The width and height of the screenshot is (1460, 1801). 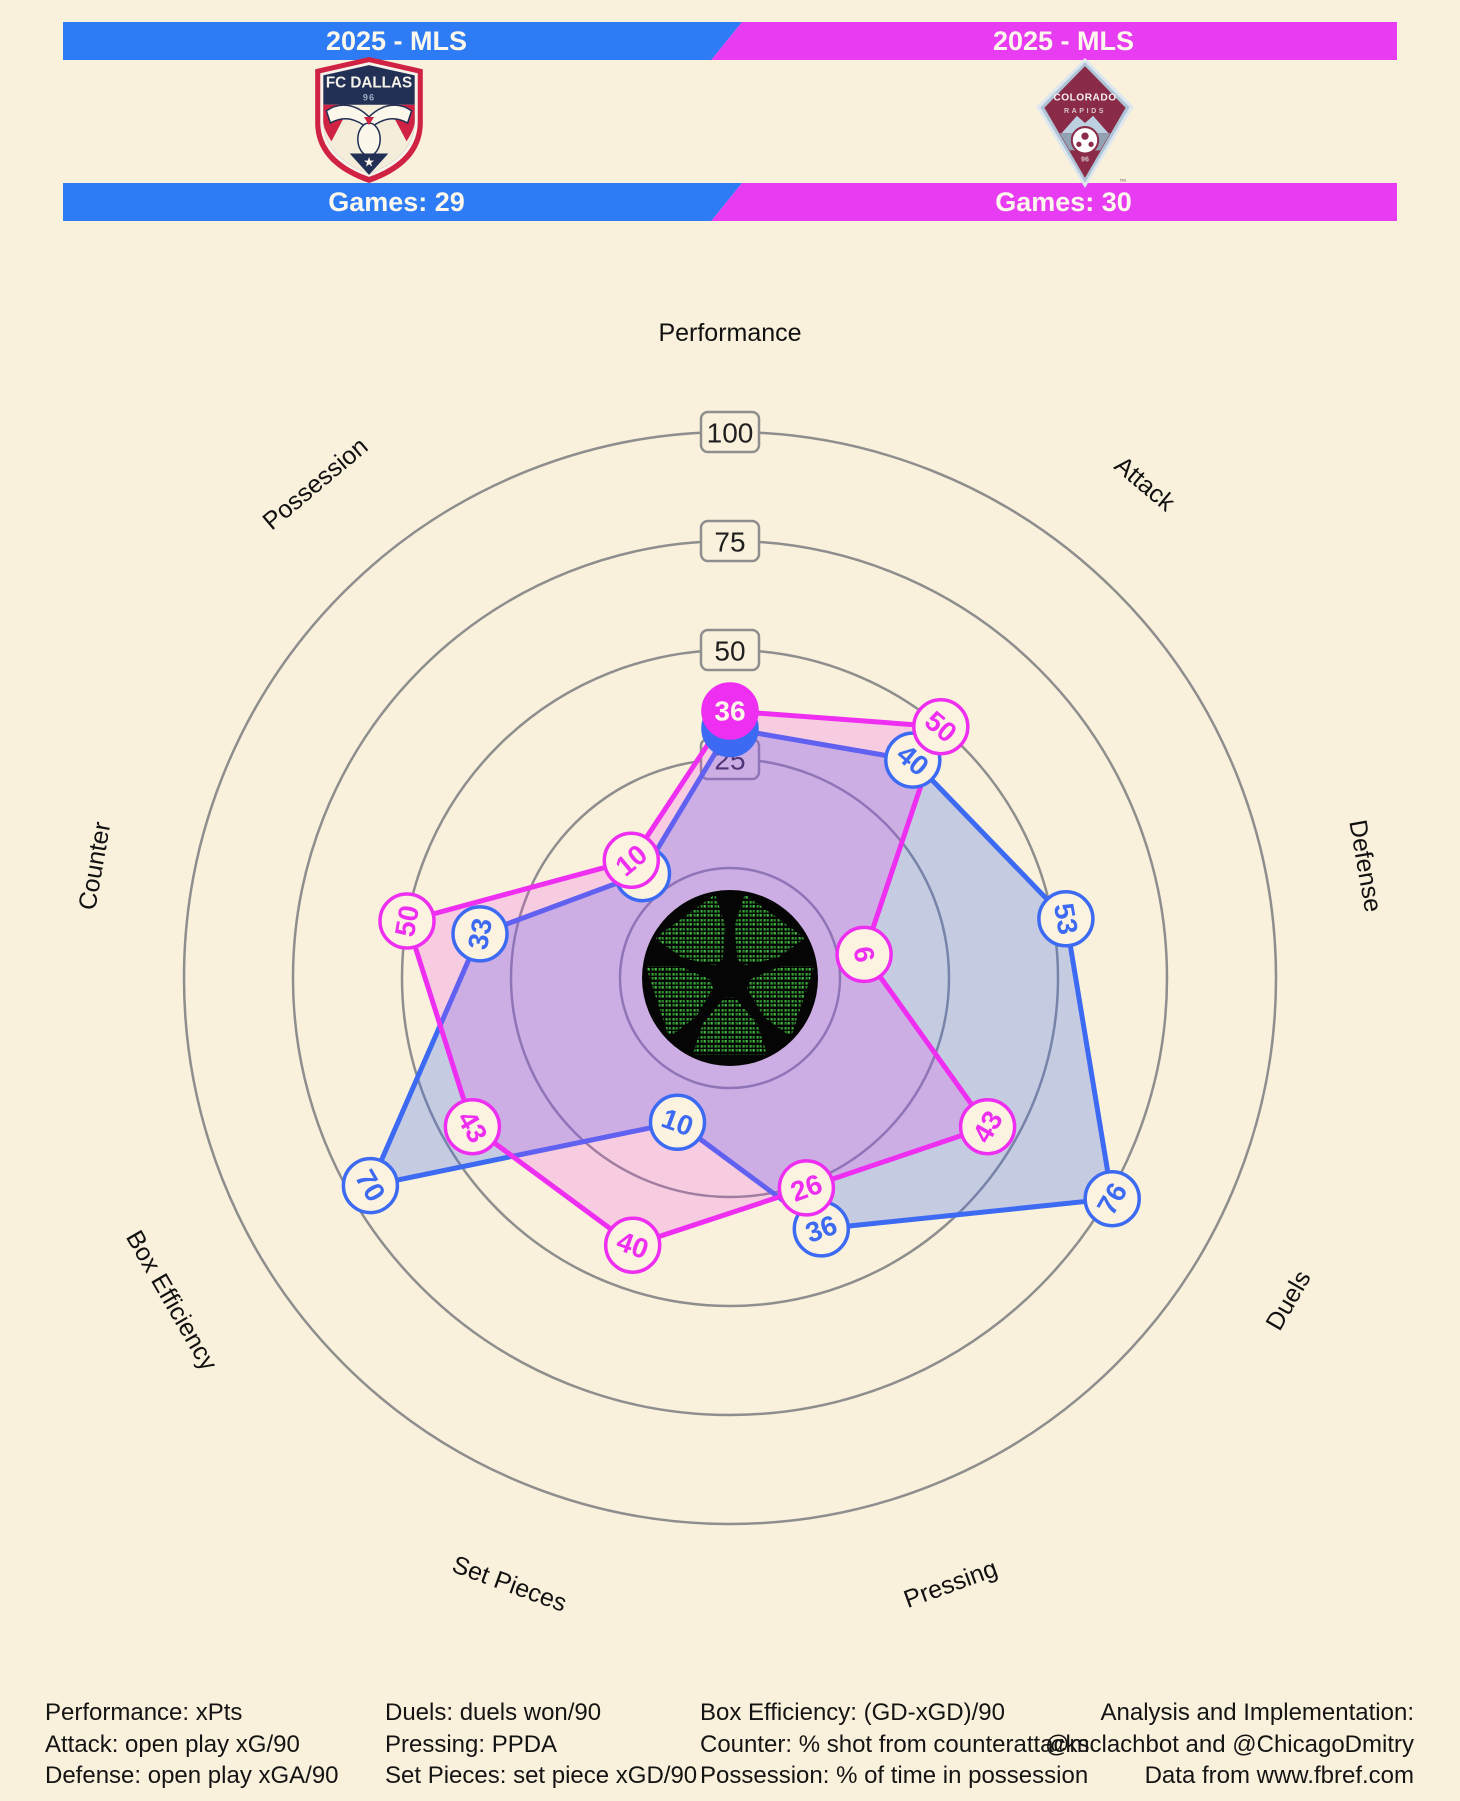 What do you see at coordinates (370, 1185) in the screenshot?
I see `value-marker-fc-dallas-box-efficiency` at bounding box center [370, 1185].